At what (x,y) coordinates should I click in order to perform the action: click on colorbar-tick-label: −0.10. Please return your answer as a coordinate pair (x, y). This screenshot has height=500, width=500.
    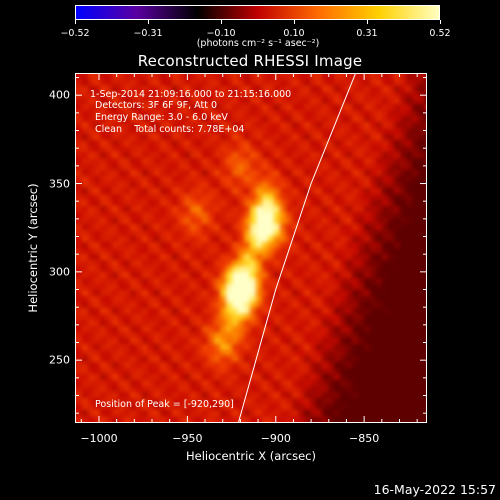
    Looking at the image, I should click on (221, 33).